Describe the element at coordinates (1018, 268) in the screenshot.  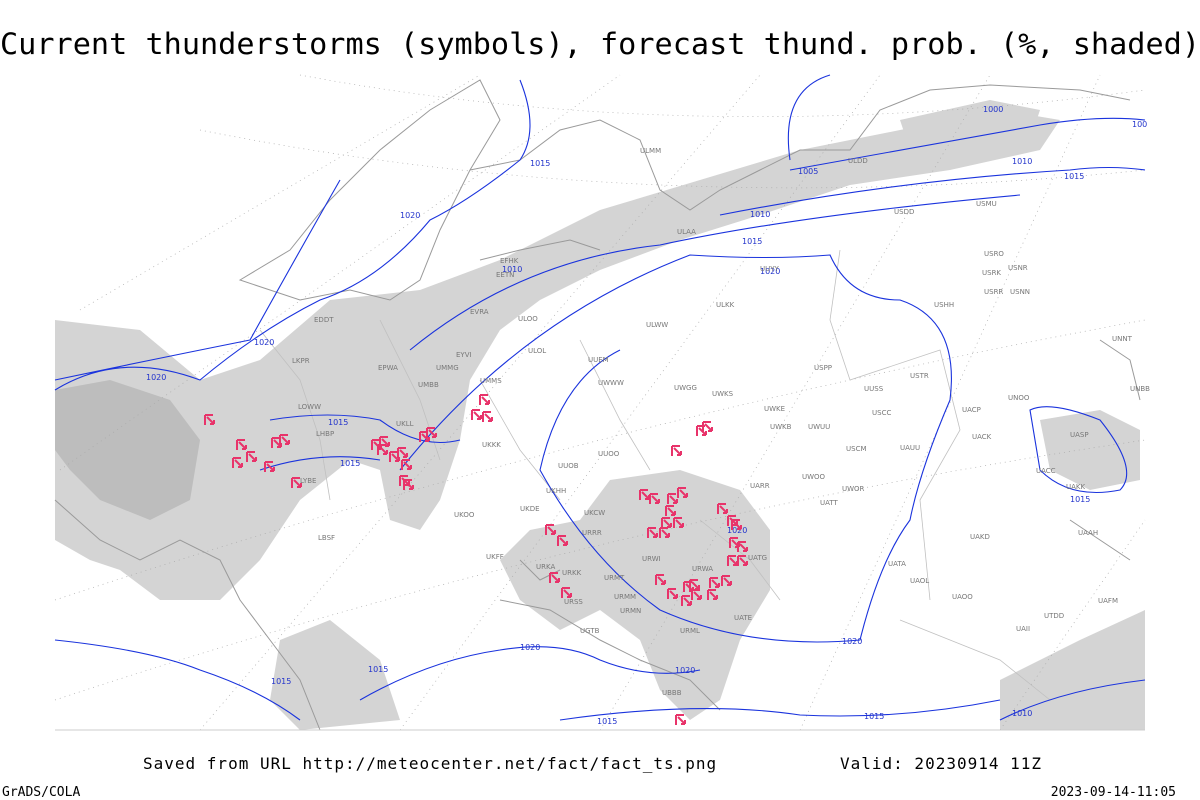
I see `station-label: USNR` at that location.